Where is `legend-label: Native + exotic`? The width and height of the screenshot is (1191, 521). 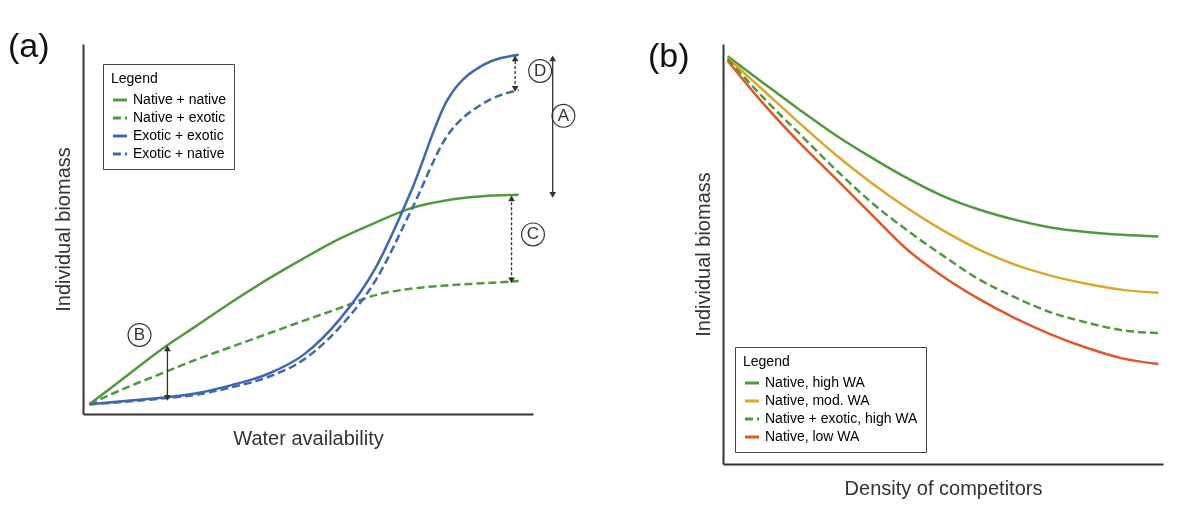
legend-label: Native + exotic is located at coordinates (179, 117).